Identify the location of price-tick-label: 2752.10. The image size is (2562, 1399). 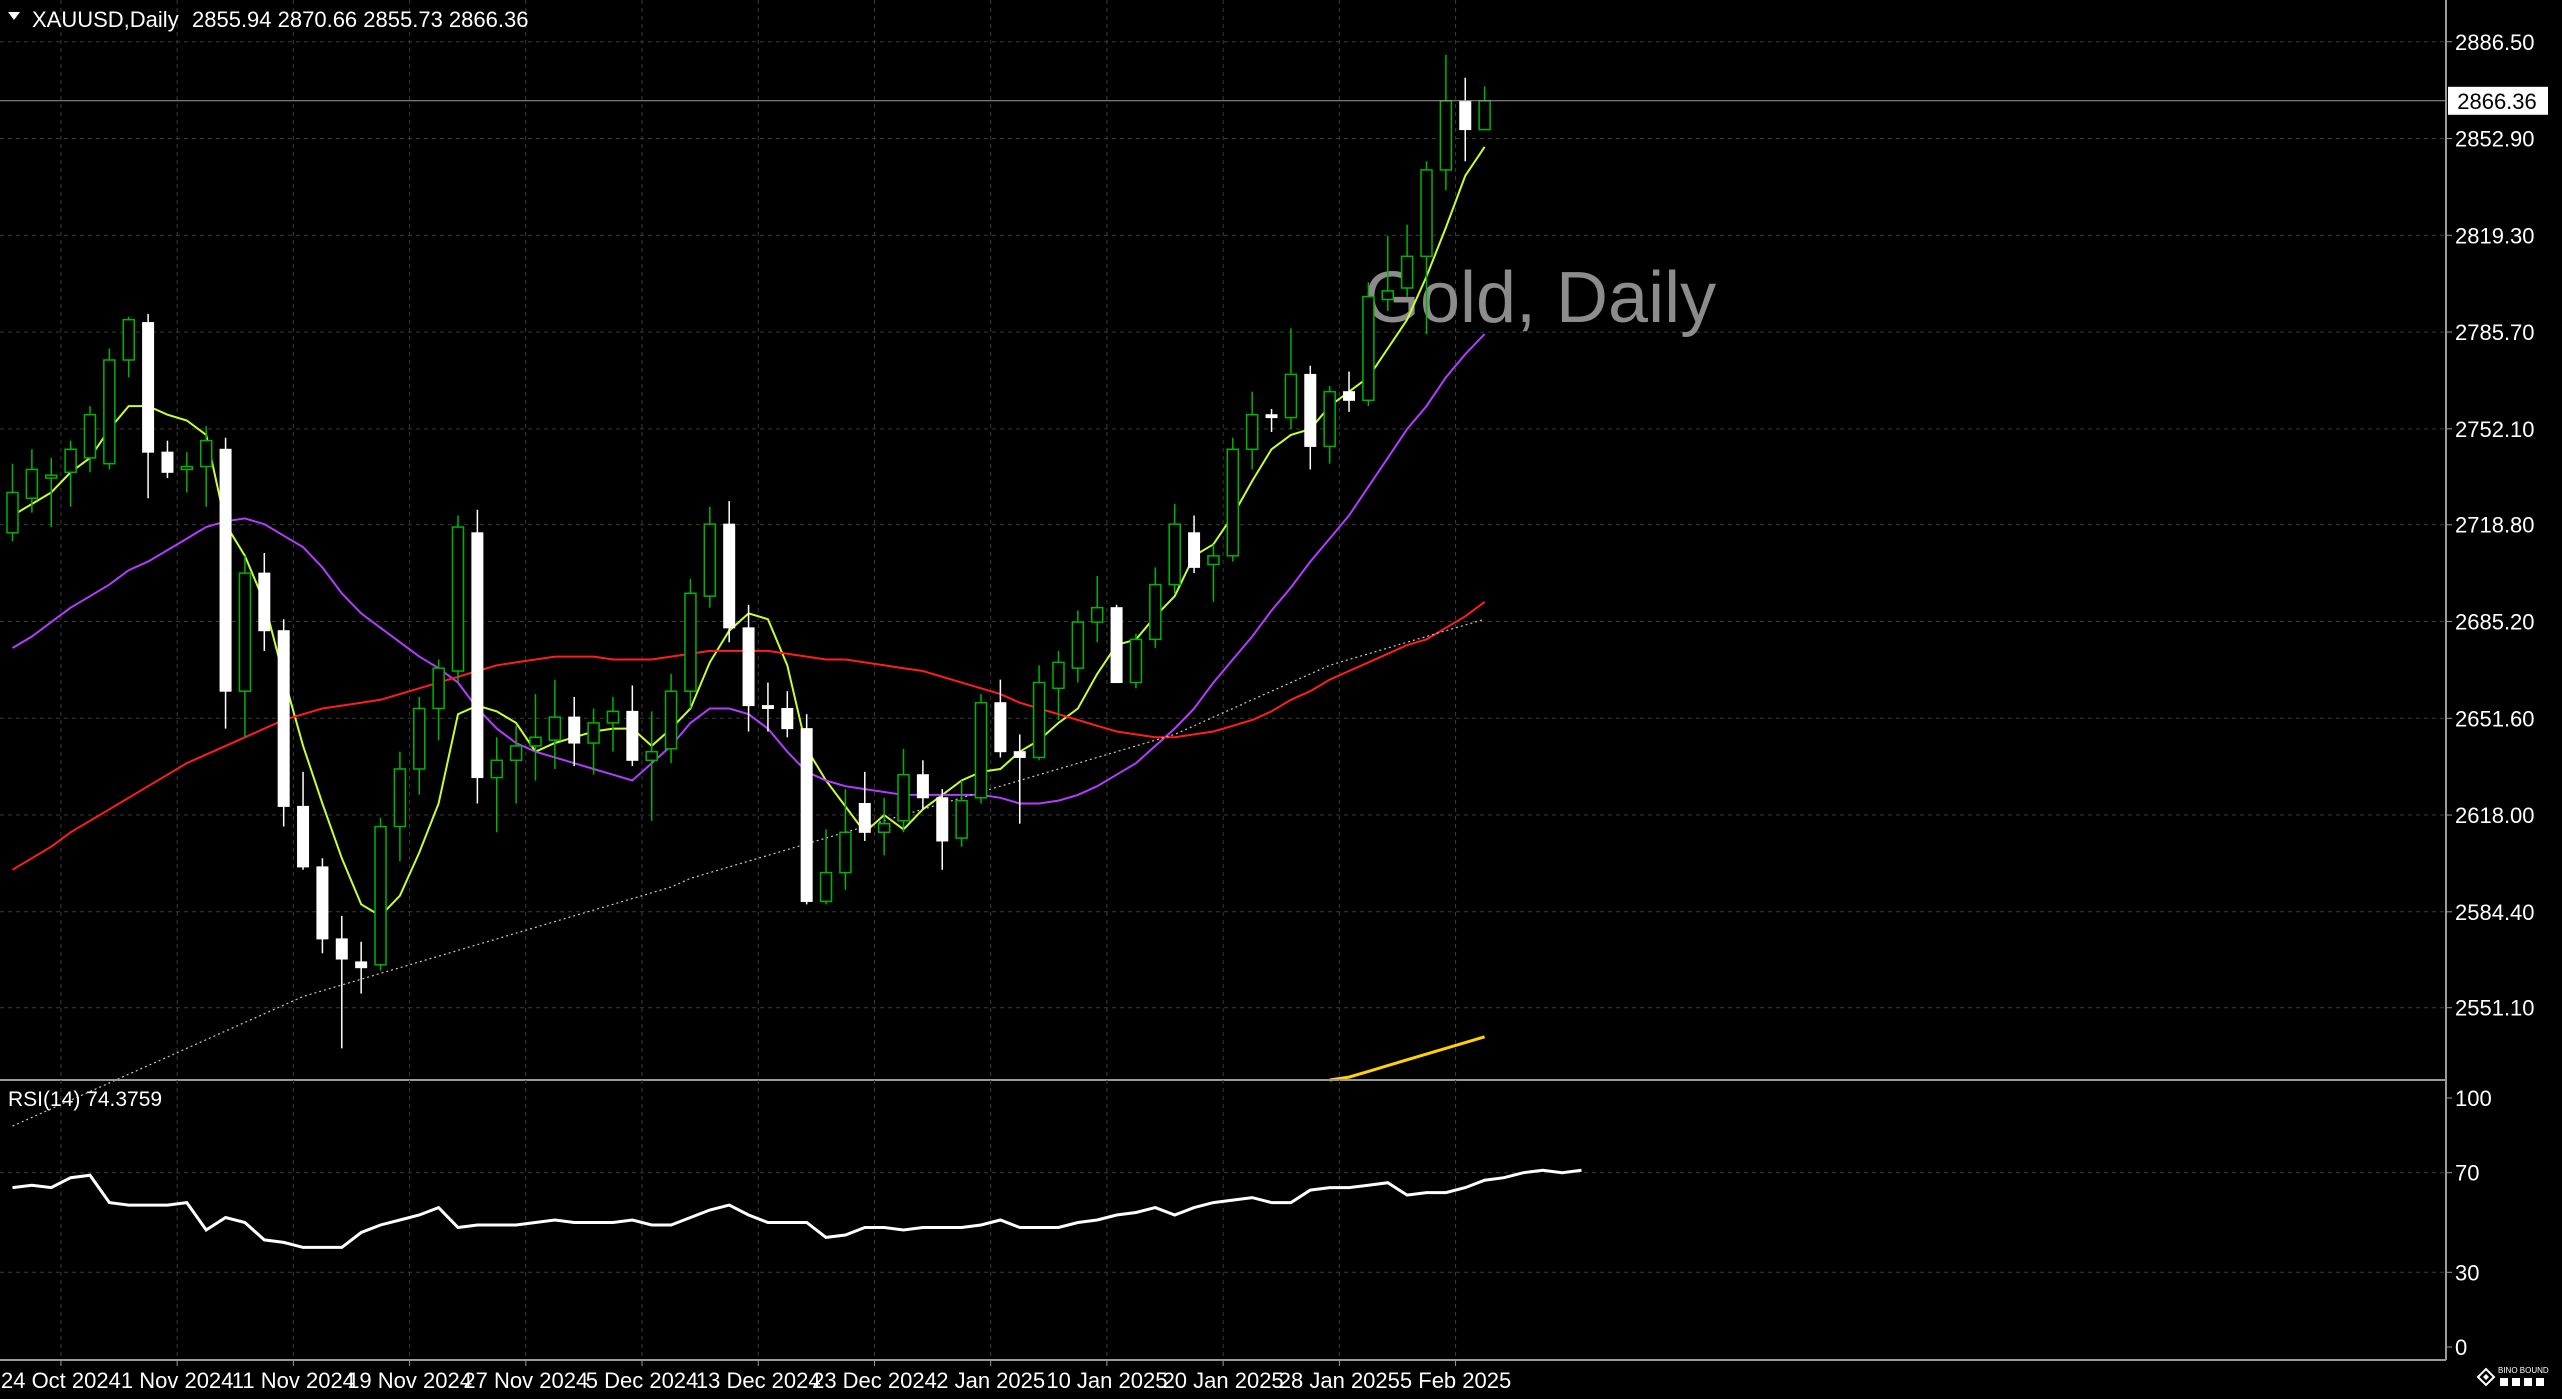
(2495, 429).